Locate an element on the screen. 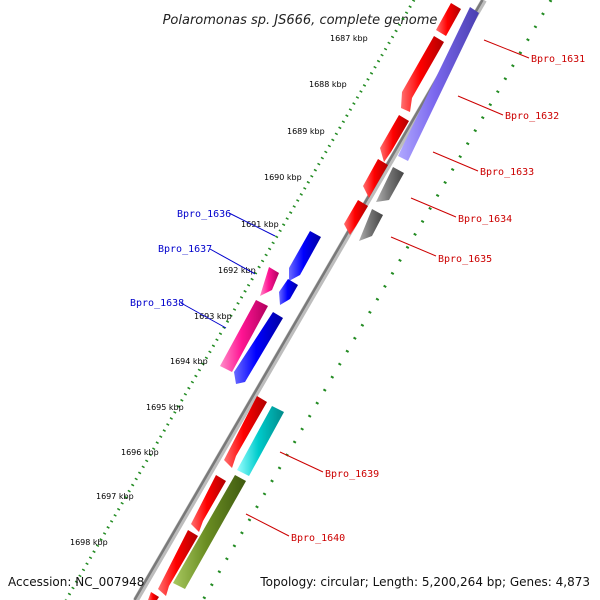 The image size is (600, 600). map-title: Polaromonas sp. JS666, complete genome is located at coordinates (300, 20).